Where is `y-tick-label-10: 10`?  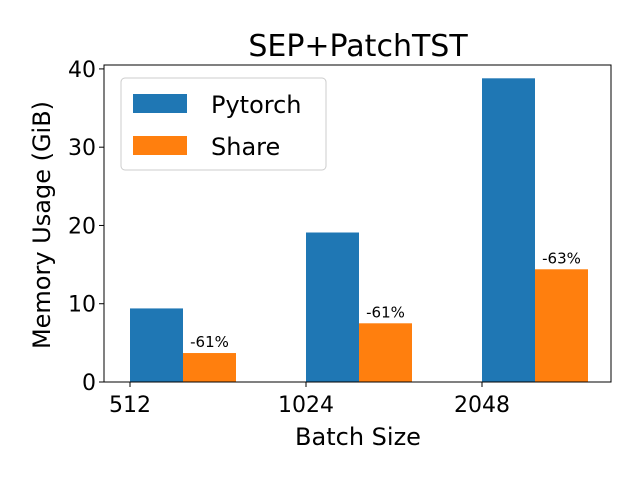 y-tick-label-10: 10 is located at coordinates (82, 305).